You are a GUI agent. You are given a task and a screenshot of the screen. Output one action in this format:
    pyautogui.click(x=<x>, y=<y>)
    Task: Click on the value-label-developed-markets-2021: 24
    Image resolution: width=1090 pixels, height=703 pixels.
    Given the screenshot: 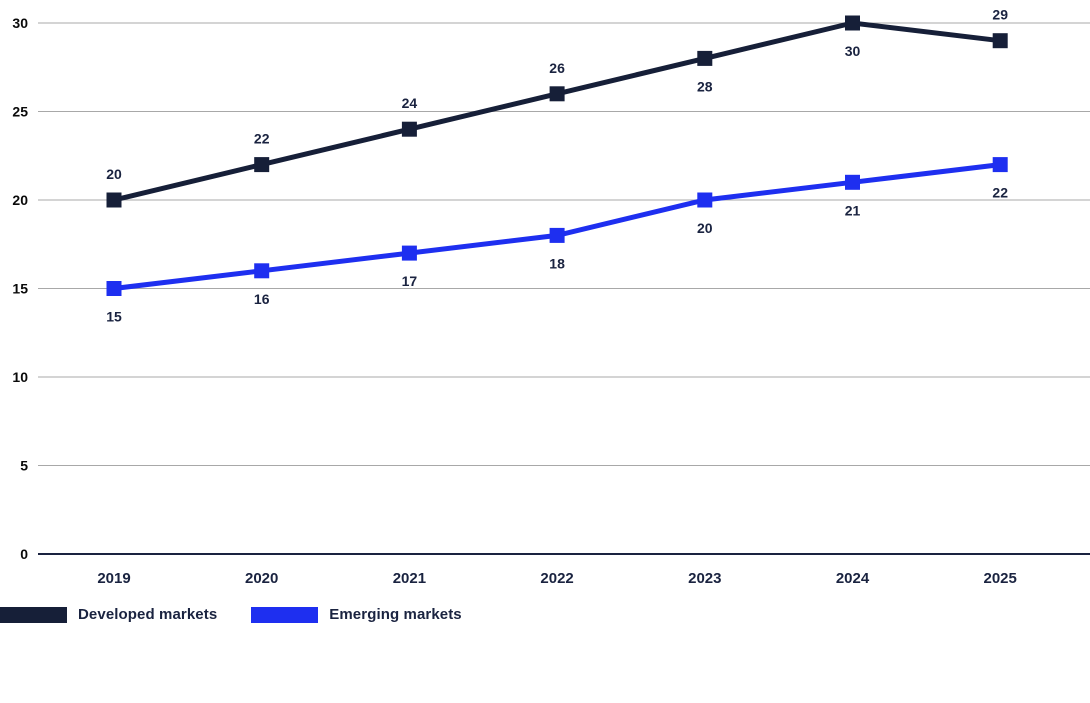 What is the action you would take?
    pyautogui.click(x=410, y=103)
    